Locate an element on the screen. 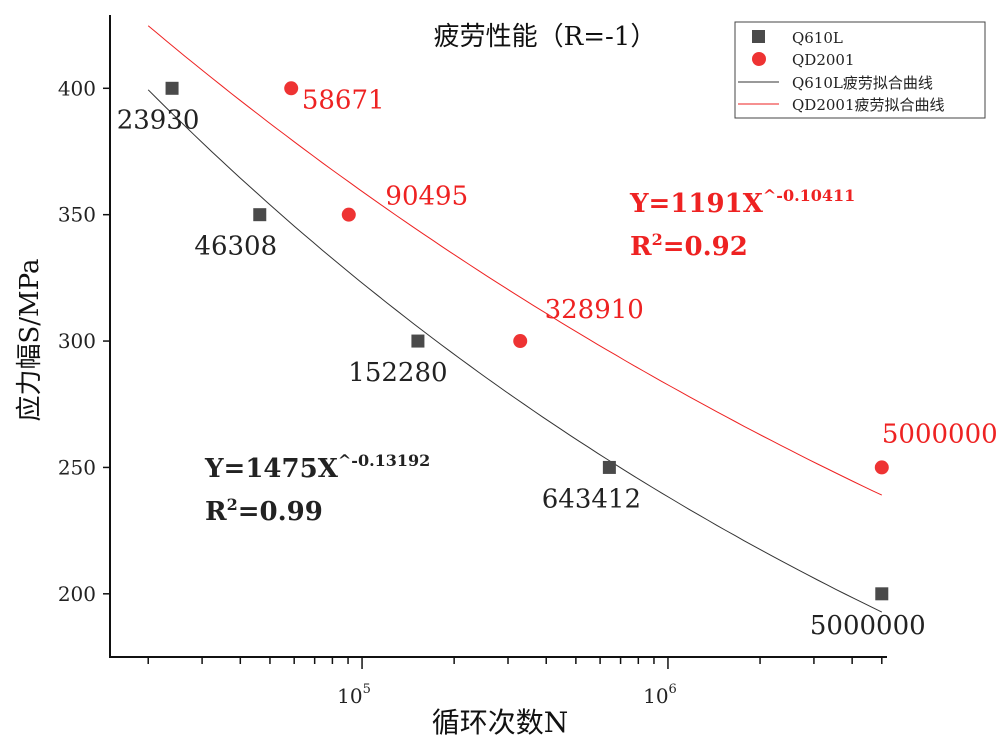 This screenshot has width=1000, height=747. data-label: 152280 is located at coordinates (397, 373).